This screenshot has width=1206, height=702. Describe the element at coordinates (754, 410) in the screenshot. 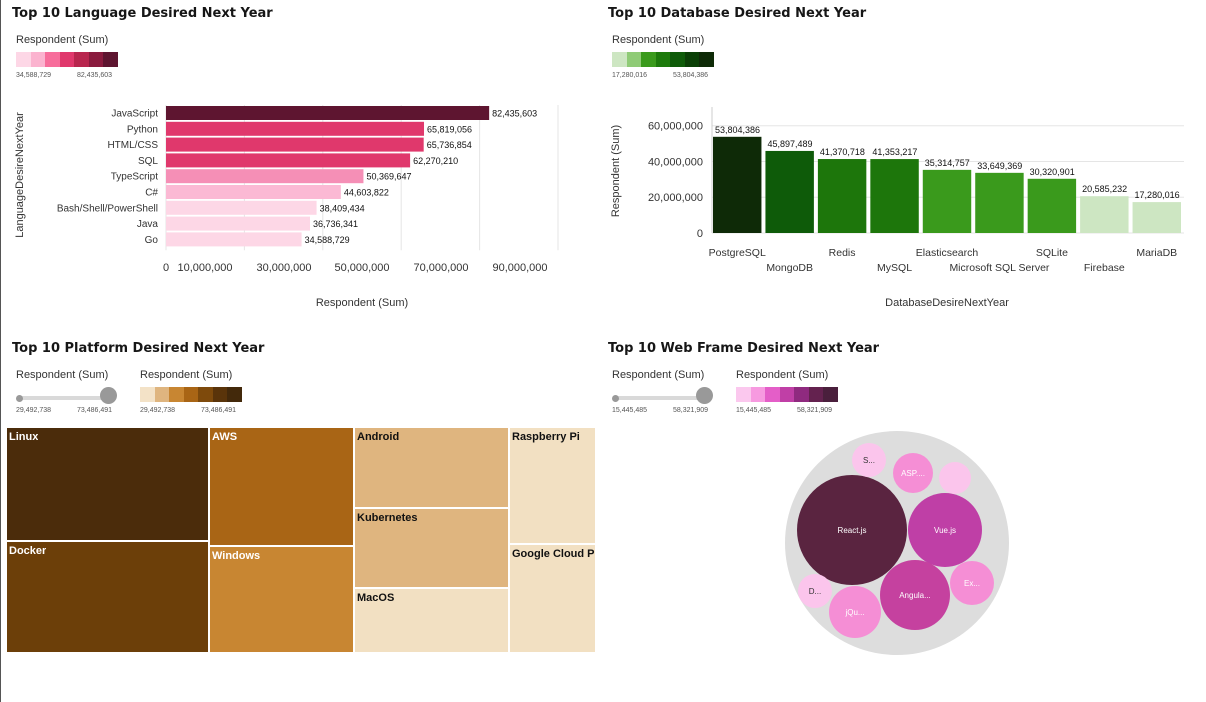

I see `webframe-color-legend-min: 15,445,485` at that location.